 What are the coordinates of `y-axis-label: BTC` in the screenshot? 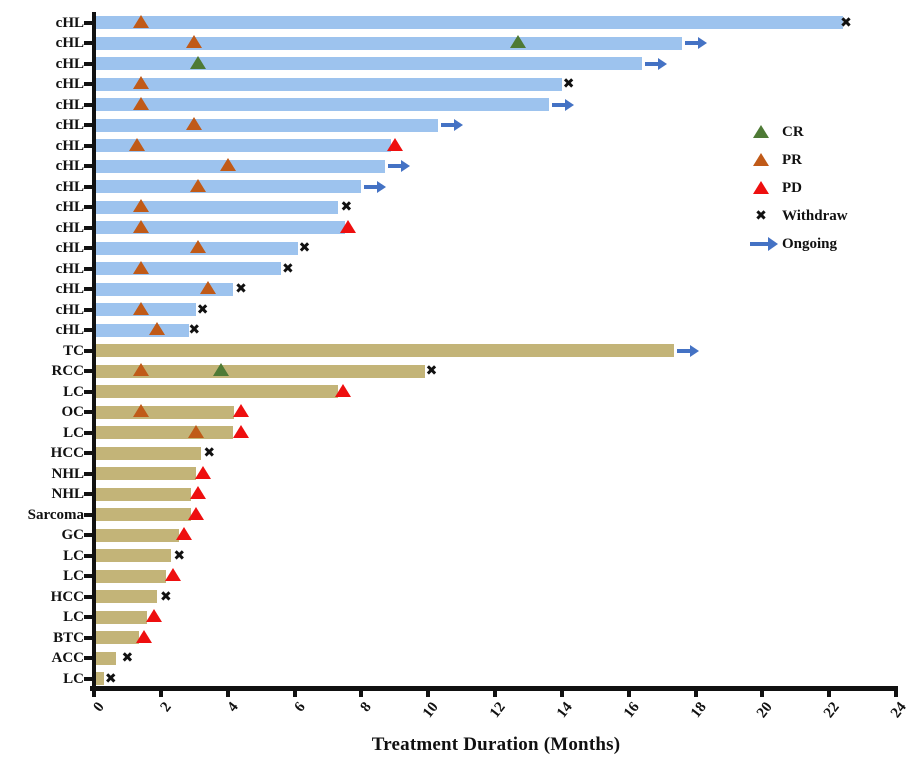 It's located at (68, 637).